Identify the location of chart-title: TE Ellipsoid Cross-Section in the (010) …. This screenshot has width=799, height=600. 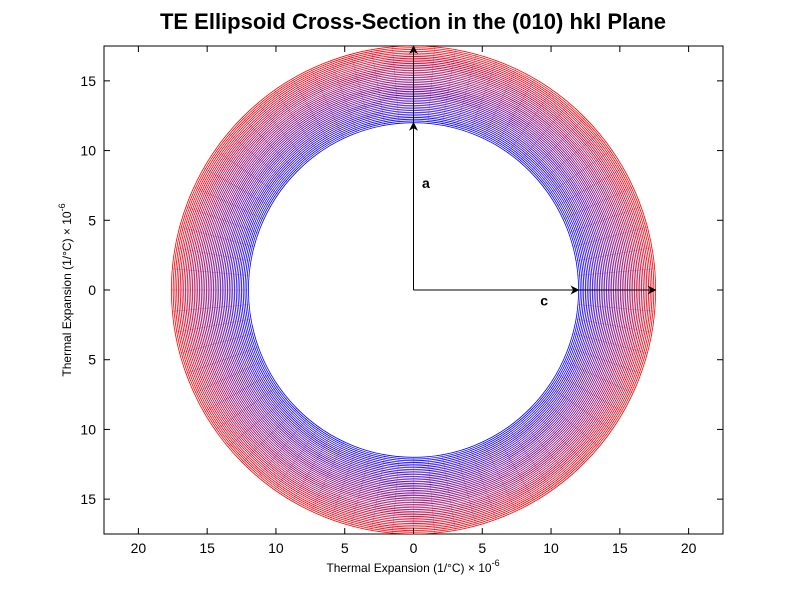
(413, 21).